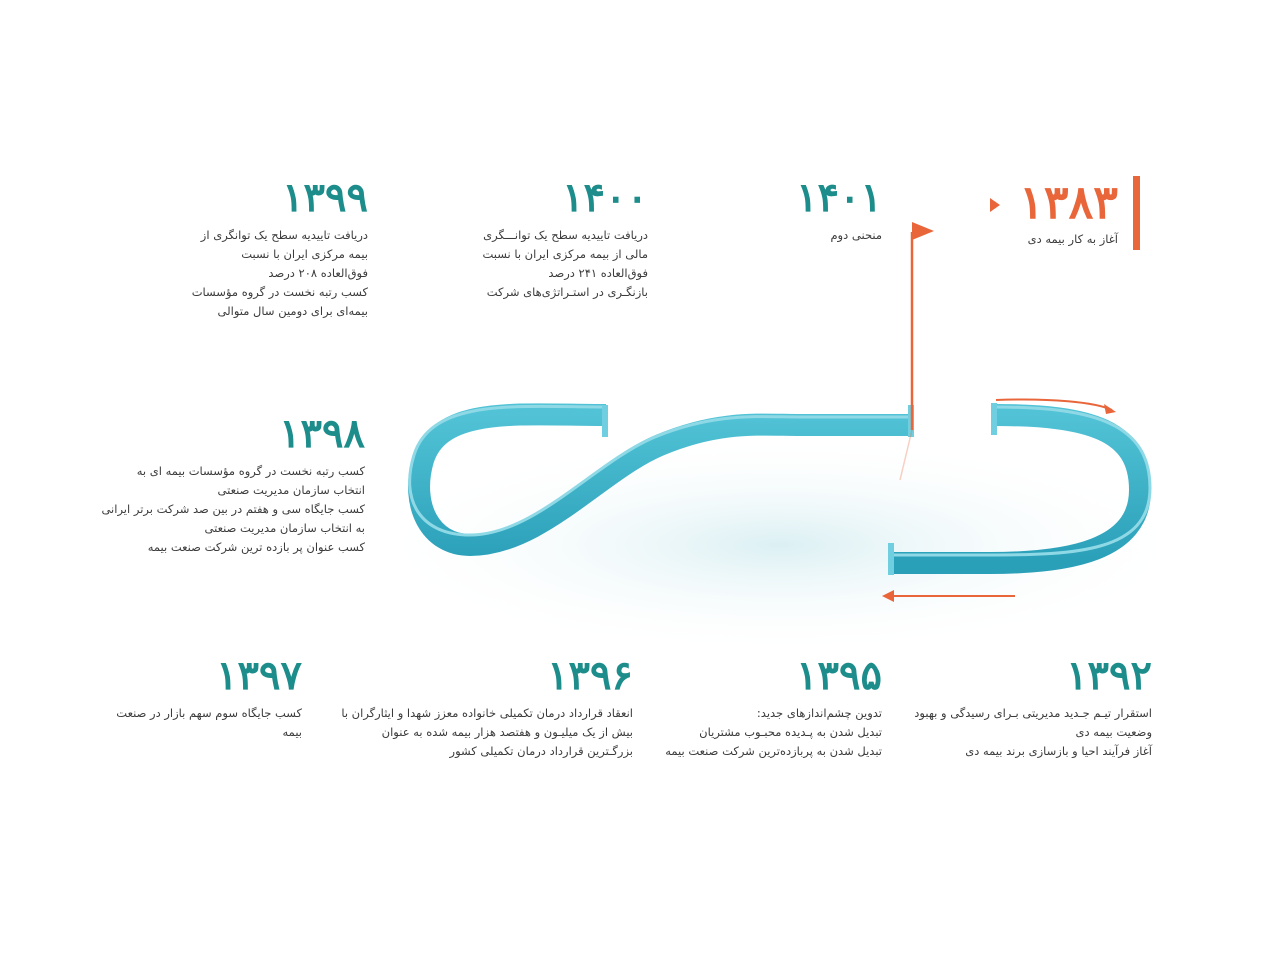 This screenshot has width=1280, height=962. What do you see at coordinates (995, 205) in the screenshot?
I see `start-arrow-icon` at bounding box center [995, 205].